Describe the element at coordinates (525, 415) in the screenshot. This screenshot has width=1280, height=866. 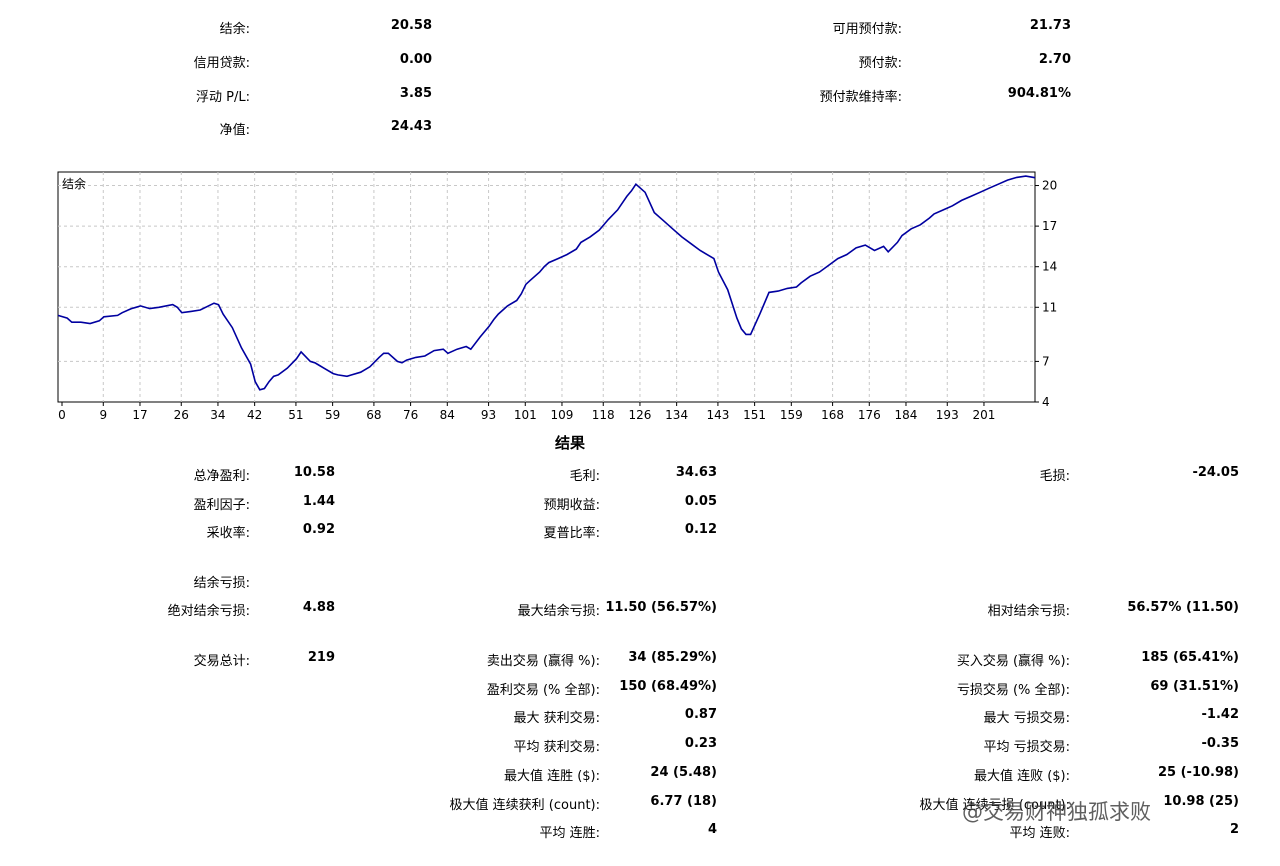
I see `x-tick-label: 101` at that location.